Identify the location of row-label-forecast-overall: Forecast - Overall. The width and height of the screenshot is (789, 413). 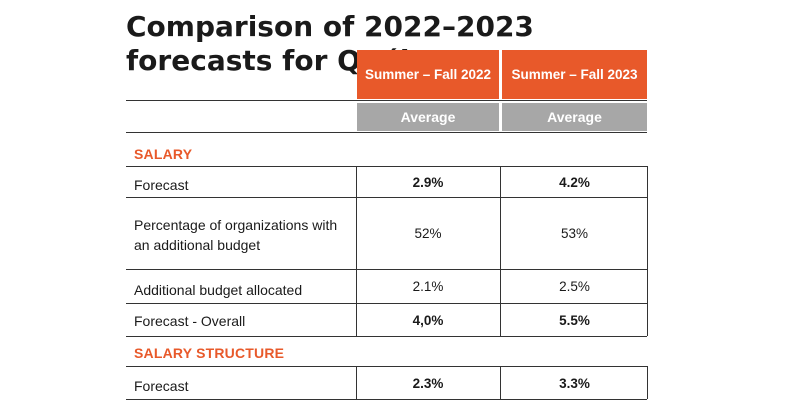
(190, 320).